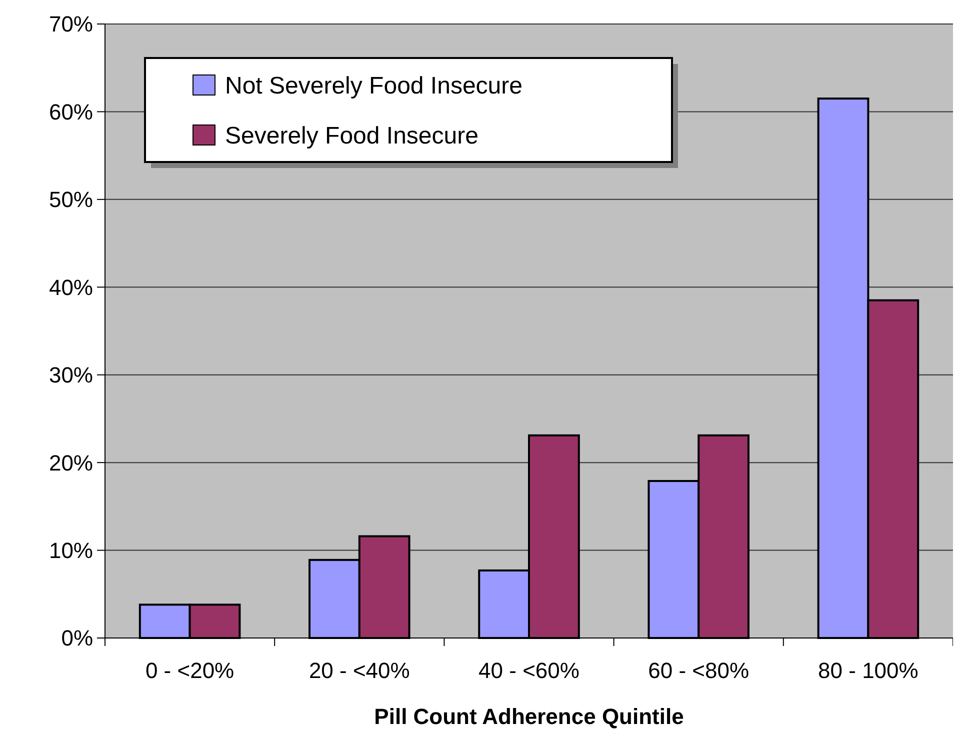 Image resolution: width=961 pixels, height=747 pixels. What do you see at coordinates (70, 24) in the screenshot?
I see `y-tick-label: 70%` at bounding box center [70, 24].